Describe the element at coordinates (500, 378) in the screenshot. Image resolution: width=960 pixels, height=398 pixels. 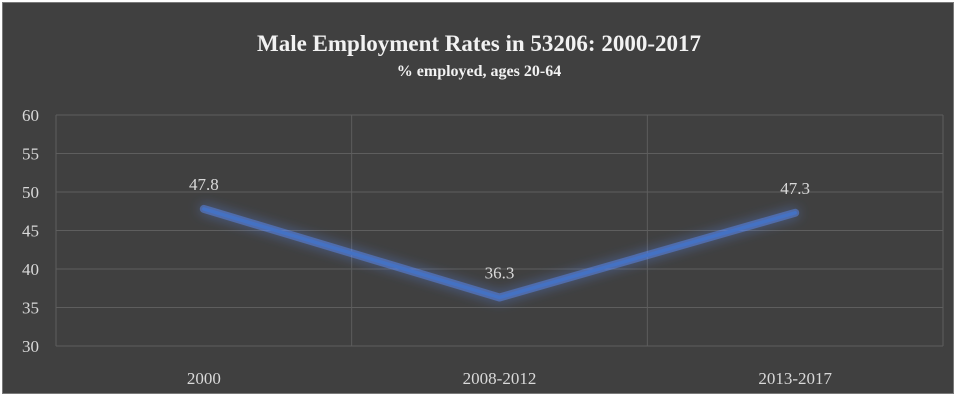
I see `x-tick-label-1: 2008-2012` at that location.